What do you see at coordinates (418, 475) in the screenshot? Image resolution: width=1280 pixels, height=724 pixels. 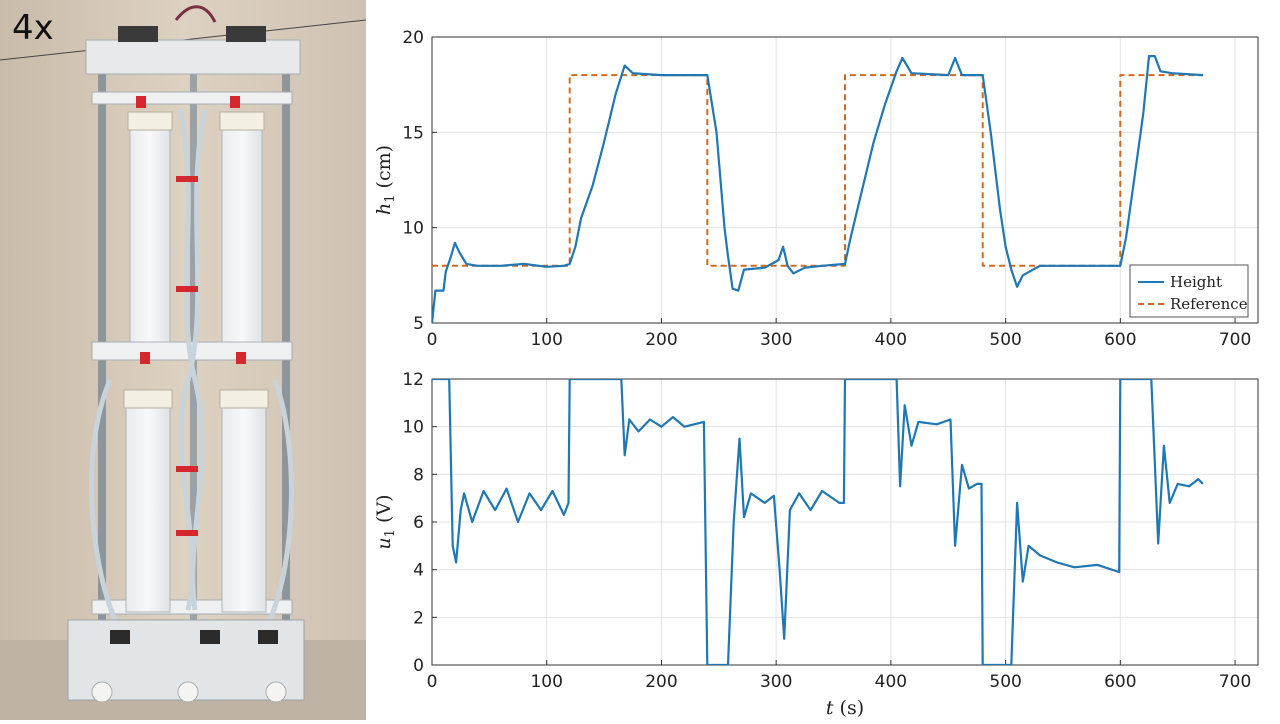 I see `y-tick-label: 8` at bounding box center [418, 475].